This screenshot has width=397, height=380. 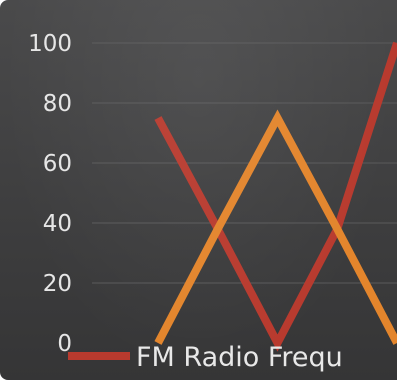 I want to click on y-tick-label: 80, so click(x=57, y=104).